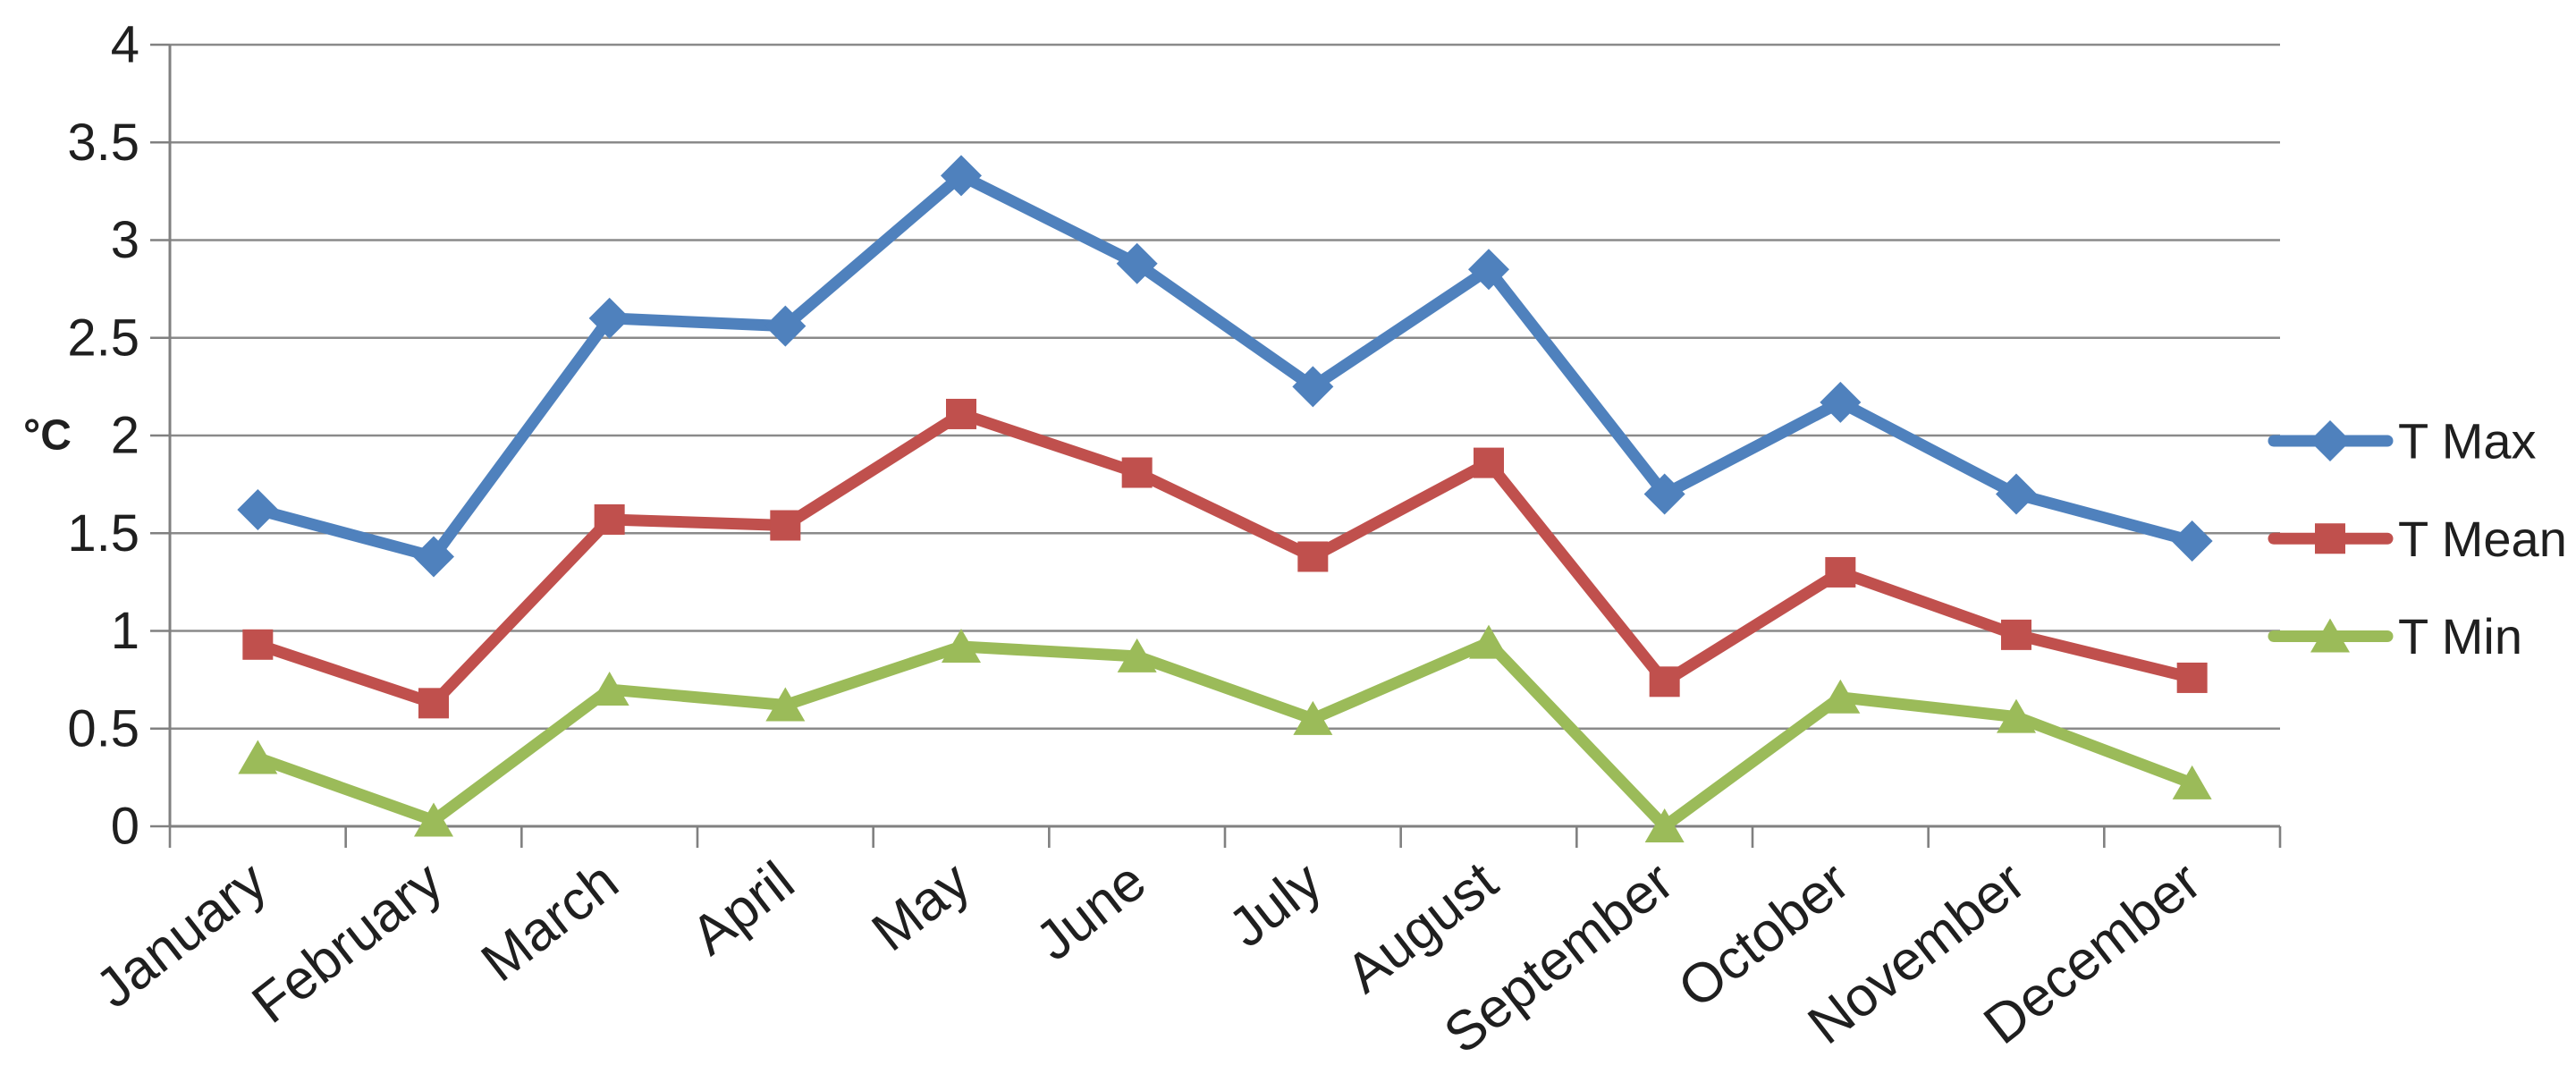 Image resolution: width=2576 pixels, height=1091 pixels. Describe the element at coordinates (125, 827) in the screenshot. I see `y-tick-label: 0` at that location.